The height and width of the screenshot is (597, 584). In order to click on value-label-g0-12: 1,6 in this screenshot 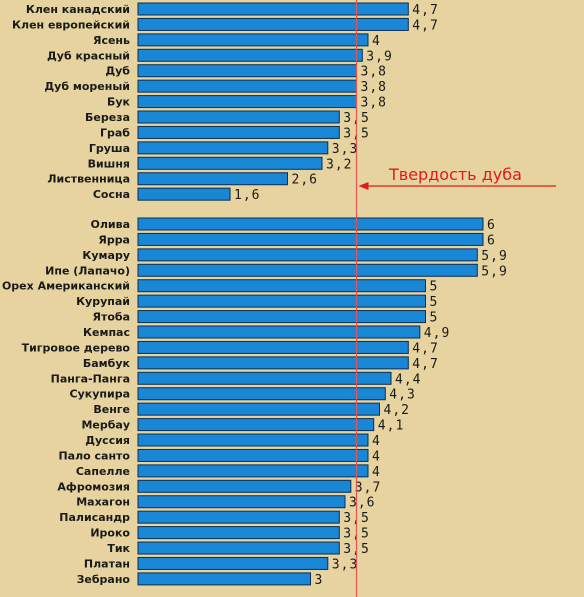, I will do `click(247, 195)`.